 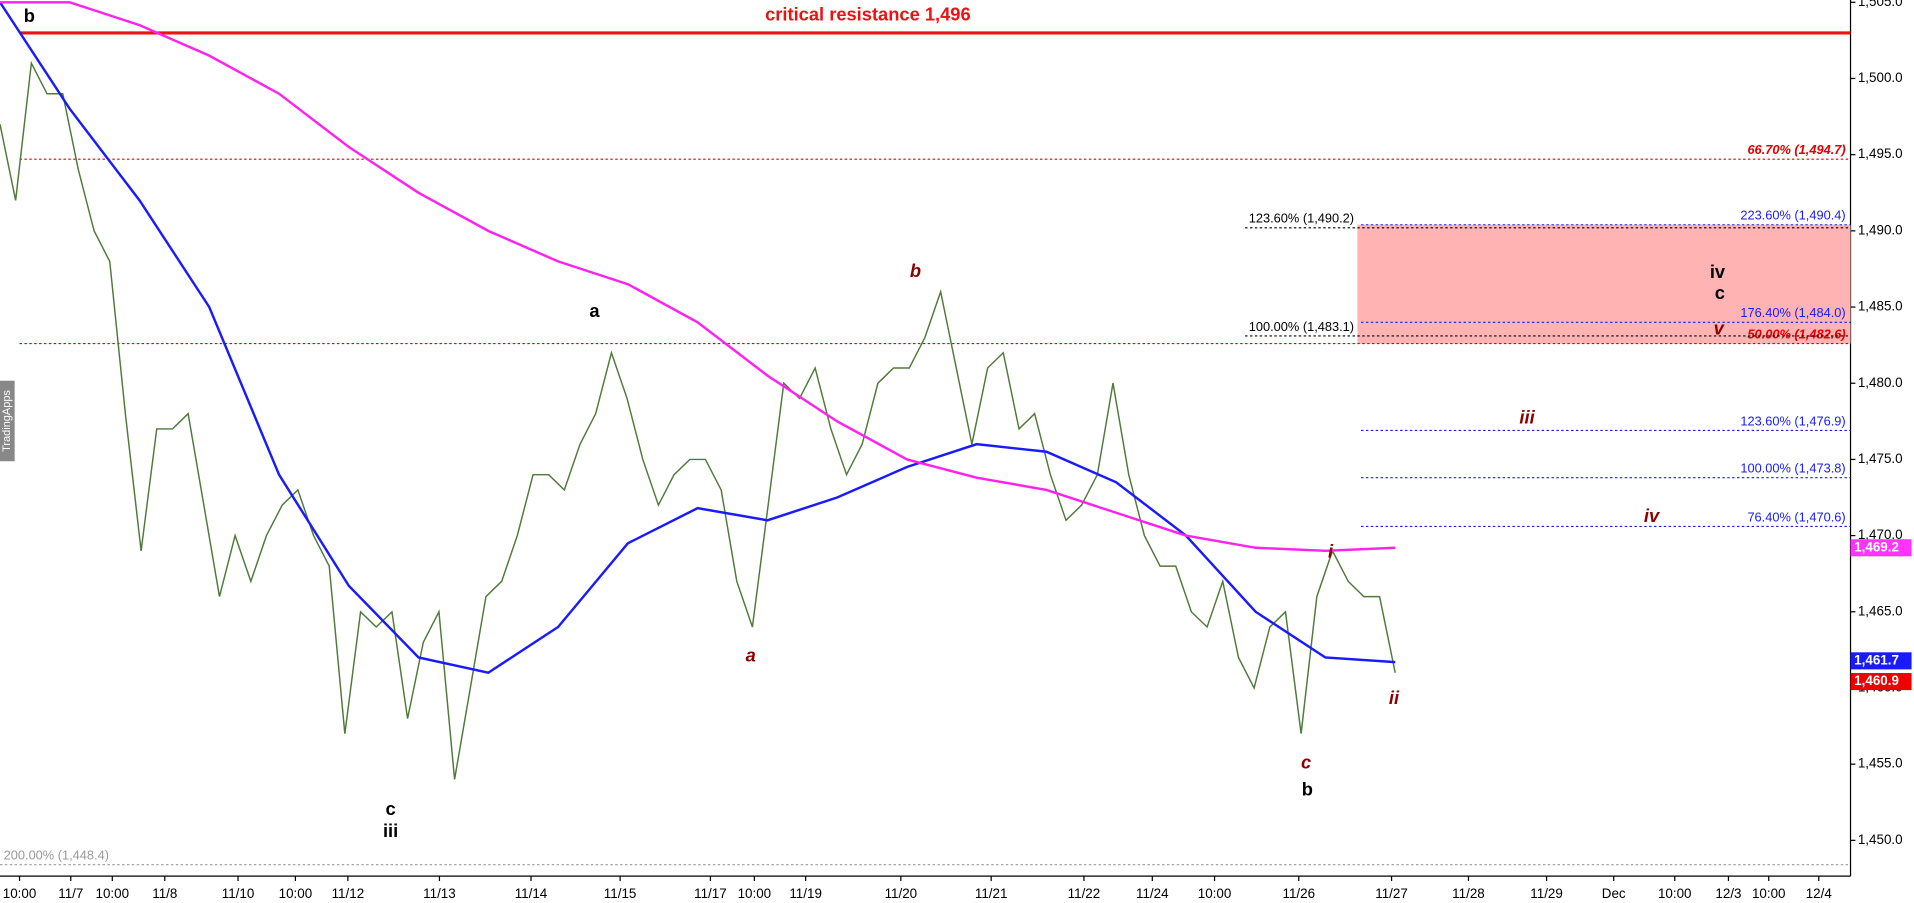 What do you see at coordinates (1084, 893) in the screenshot?
I see `x-tick-label: 11/22` at bounding box center [1084, 893].